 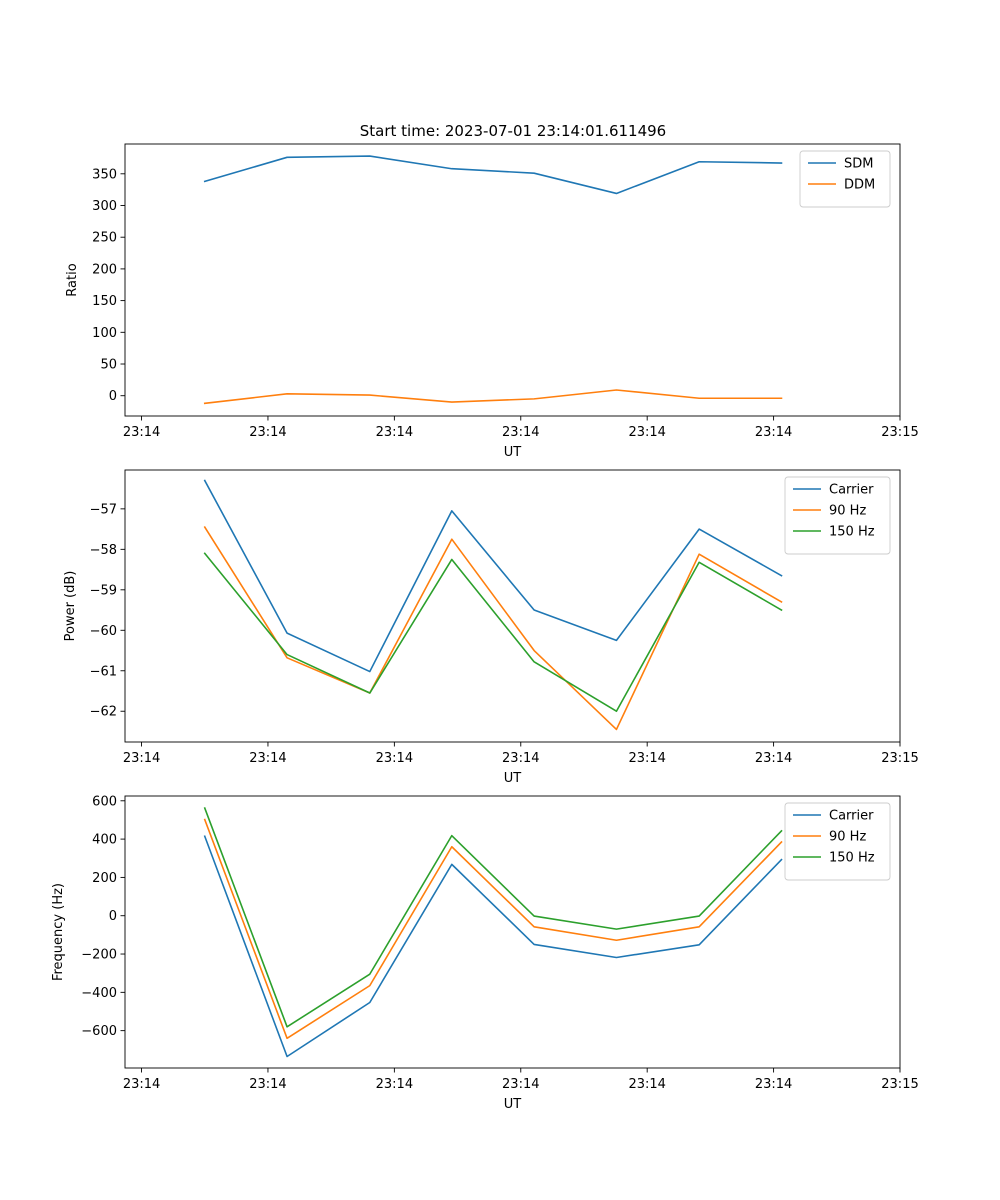 What do you see at coordinates (858, 164) in the screenshot?
I see `legend-label: SDM` at bounding box center [858, 164].